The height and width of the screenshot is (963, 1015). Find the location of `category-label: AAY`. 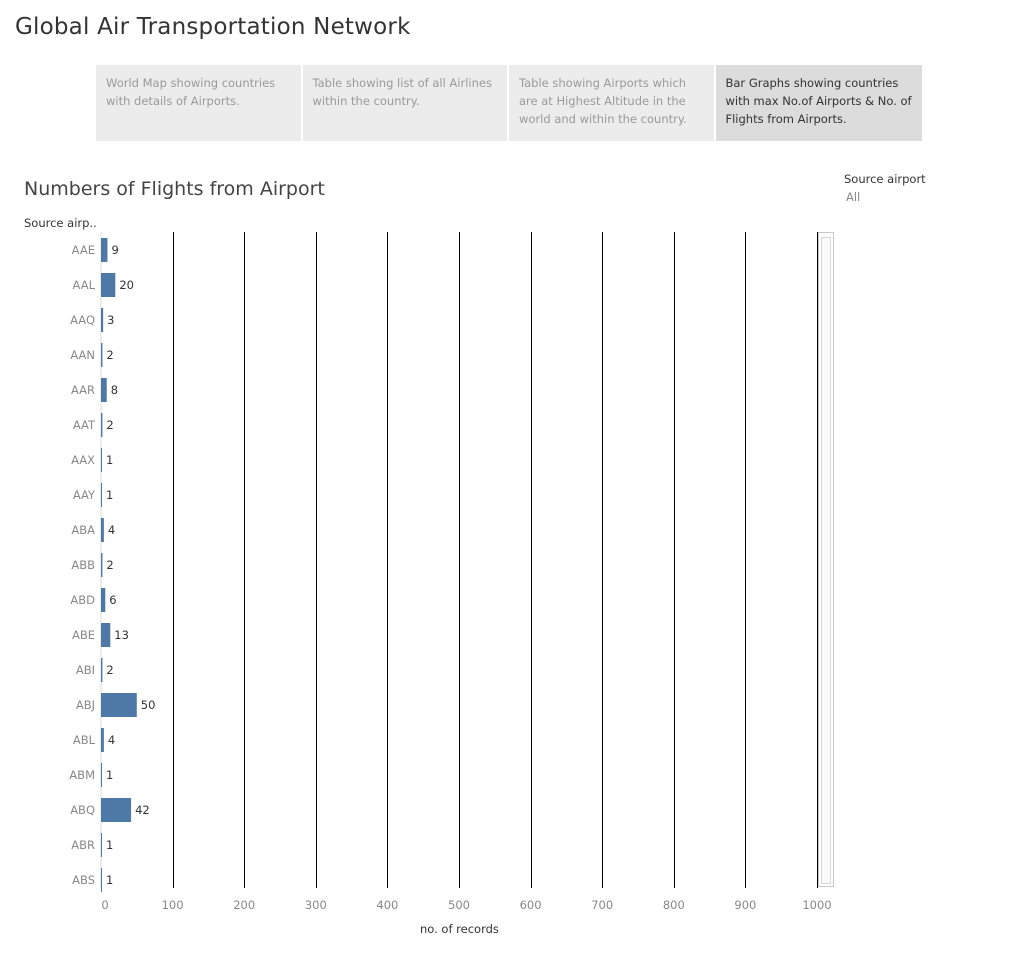

category-label: AAY is located at coordinates (84, 495).